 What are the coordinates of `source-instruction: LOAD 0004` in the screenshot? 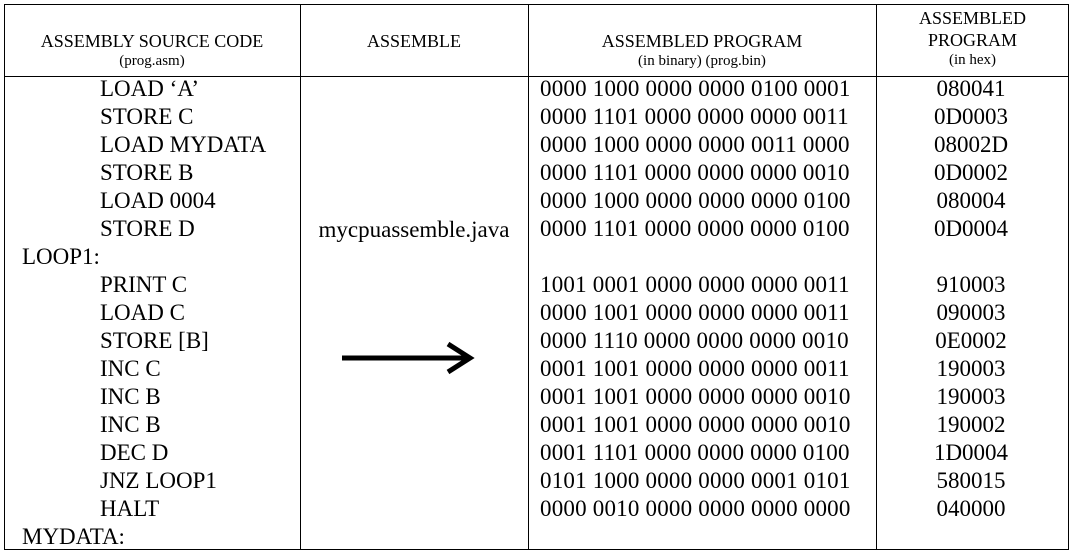 It's located at (158, 200).